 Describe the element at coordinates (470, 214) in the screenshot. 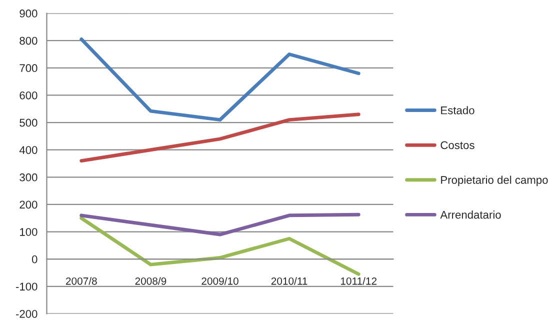

I see `legend-label: Arrendatario` at that location.